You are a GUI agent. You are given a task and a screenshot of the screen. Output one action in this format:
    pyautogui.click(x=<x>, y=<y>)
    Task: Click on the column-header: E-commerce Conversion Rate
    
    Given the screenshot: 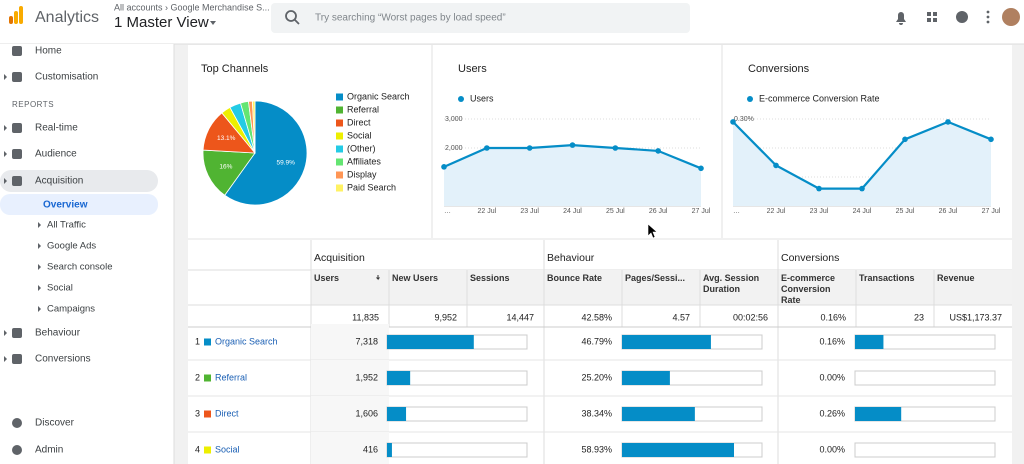 What is the action you would take?
    pyautogui.click(x=814, y=289)
    